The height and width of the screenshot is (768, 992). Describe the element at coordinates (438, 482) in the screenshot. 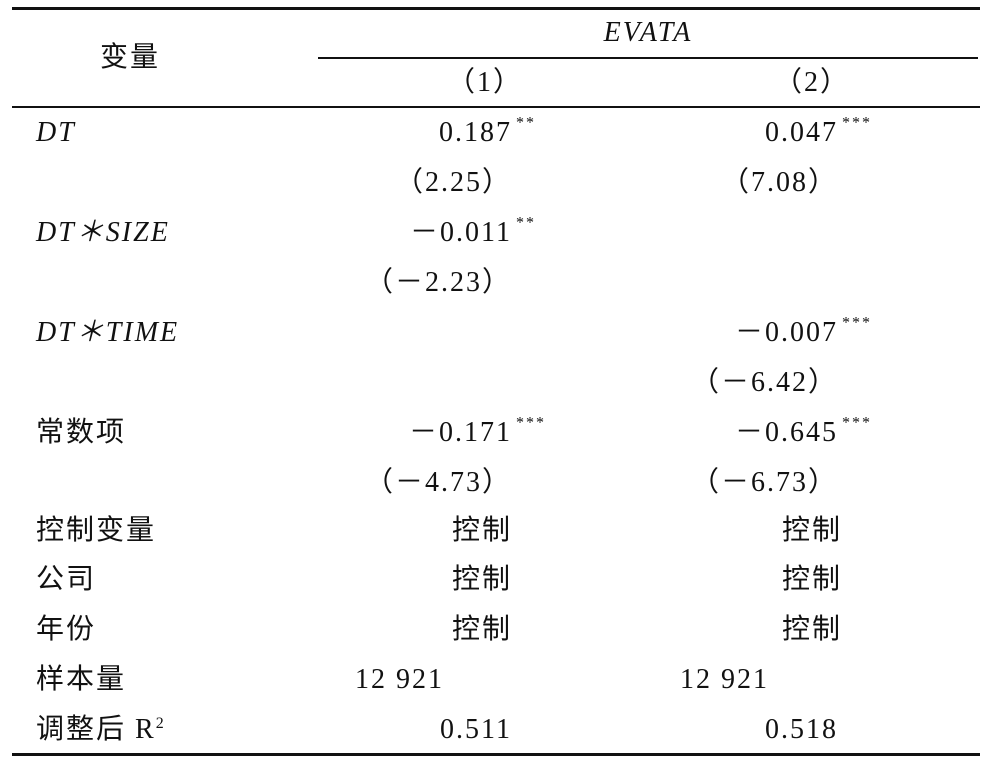

I see `cell: （－4.73）` at that location.